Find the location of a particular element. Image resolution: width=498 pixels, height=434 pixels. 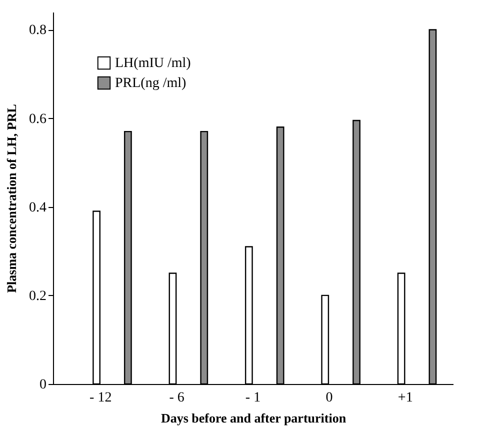

x-tick-label: - 1 is located at coordinates (253, 398).